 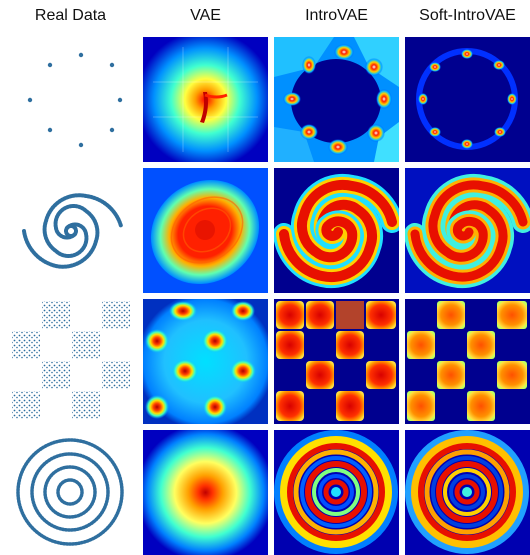 What do you see at coordinates (467, 15) in the screenshot?
I see `header-soft-introvae: Soft-IntroVAE` at bounding box center [467, 15].